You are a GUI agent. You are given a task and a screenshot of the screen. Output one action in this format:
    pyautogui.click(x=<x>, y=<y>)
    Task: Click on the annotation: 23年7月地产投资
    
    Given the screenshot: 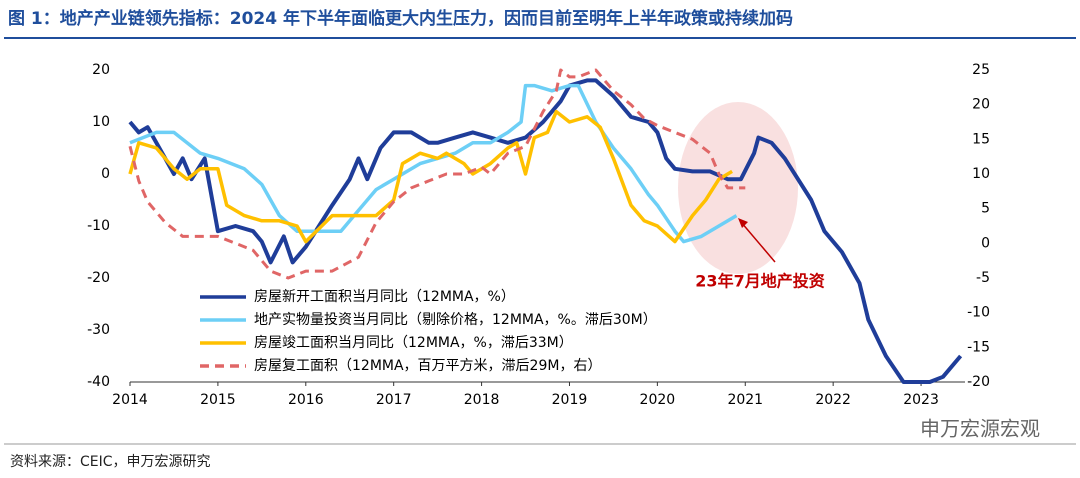 What is the action you would take?
    pyautogui.click(x=759, y=281)
    